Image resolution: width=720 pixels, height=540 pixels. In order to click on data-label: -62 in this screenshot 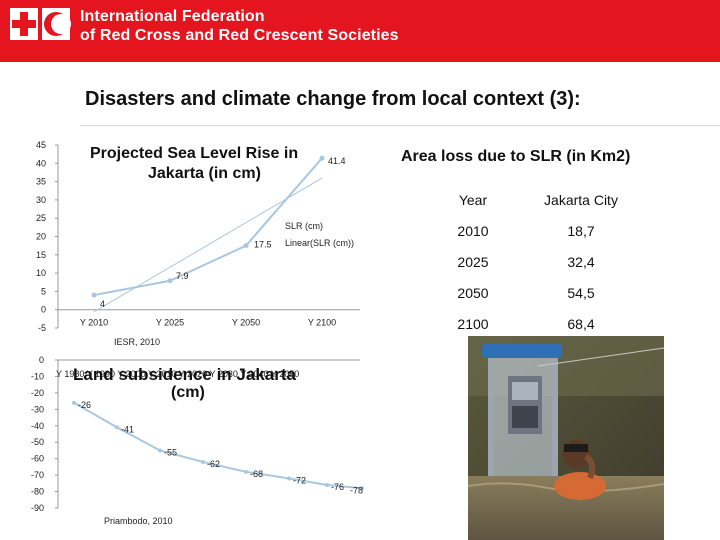, I will do `click(213, 464)`.